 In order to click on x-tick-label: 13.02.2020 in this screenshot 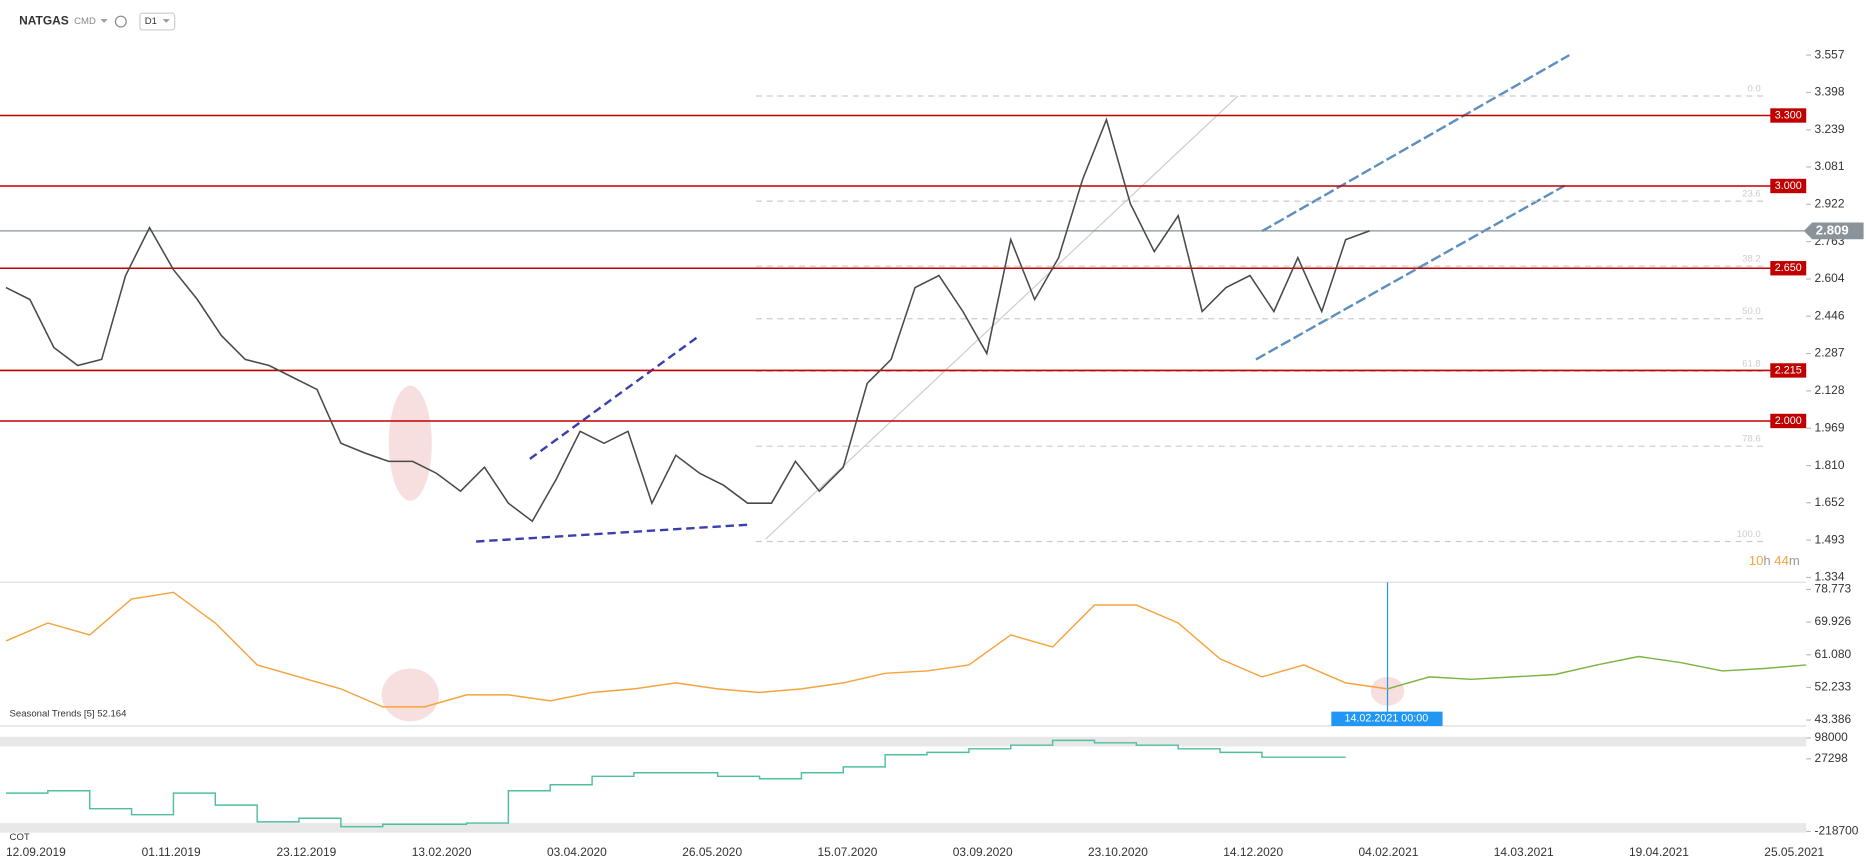, I will do `click(442, 852)`.